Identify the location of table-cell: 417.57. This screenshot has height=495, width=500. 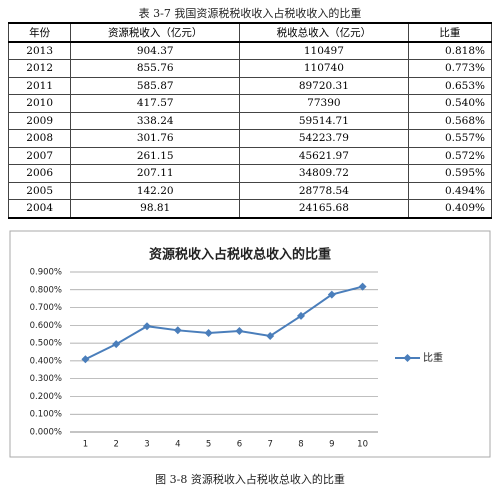
(155, 103).